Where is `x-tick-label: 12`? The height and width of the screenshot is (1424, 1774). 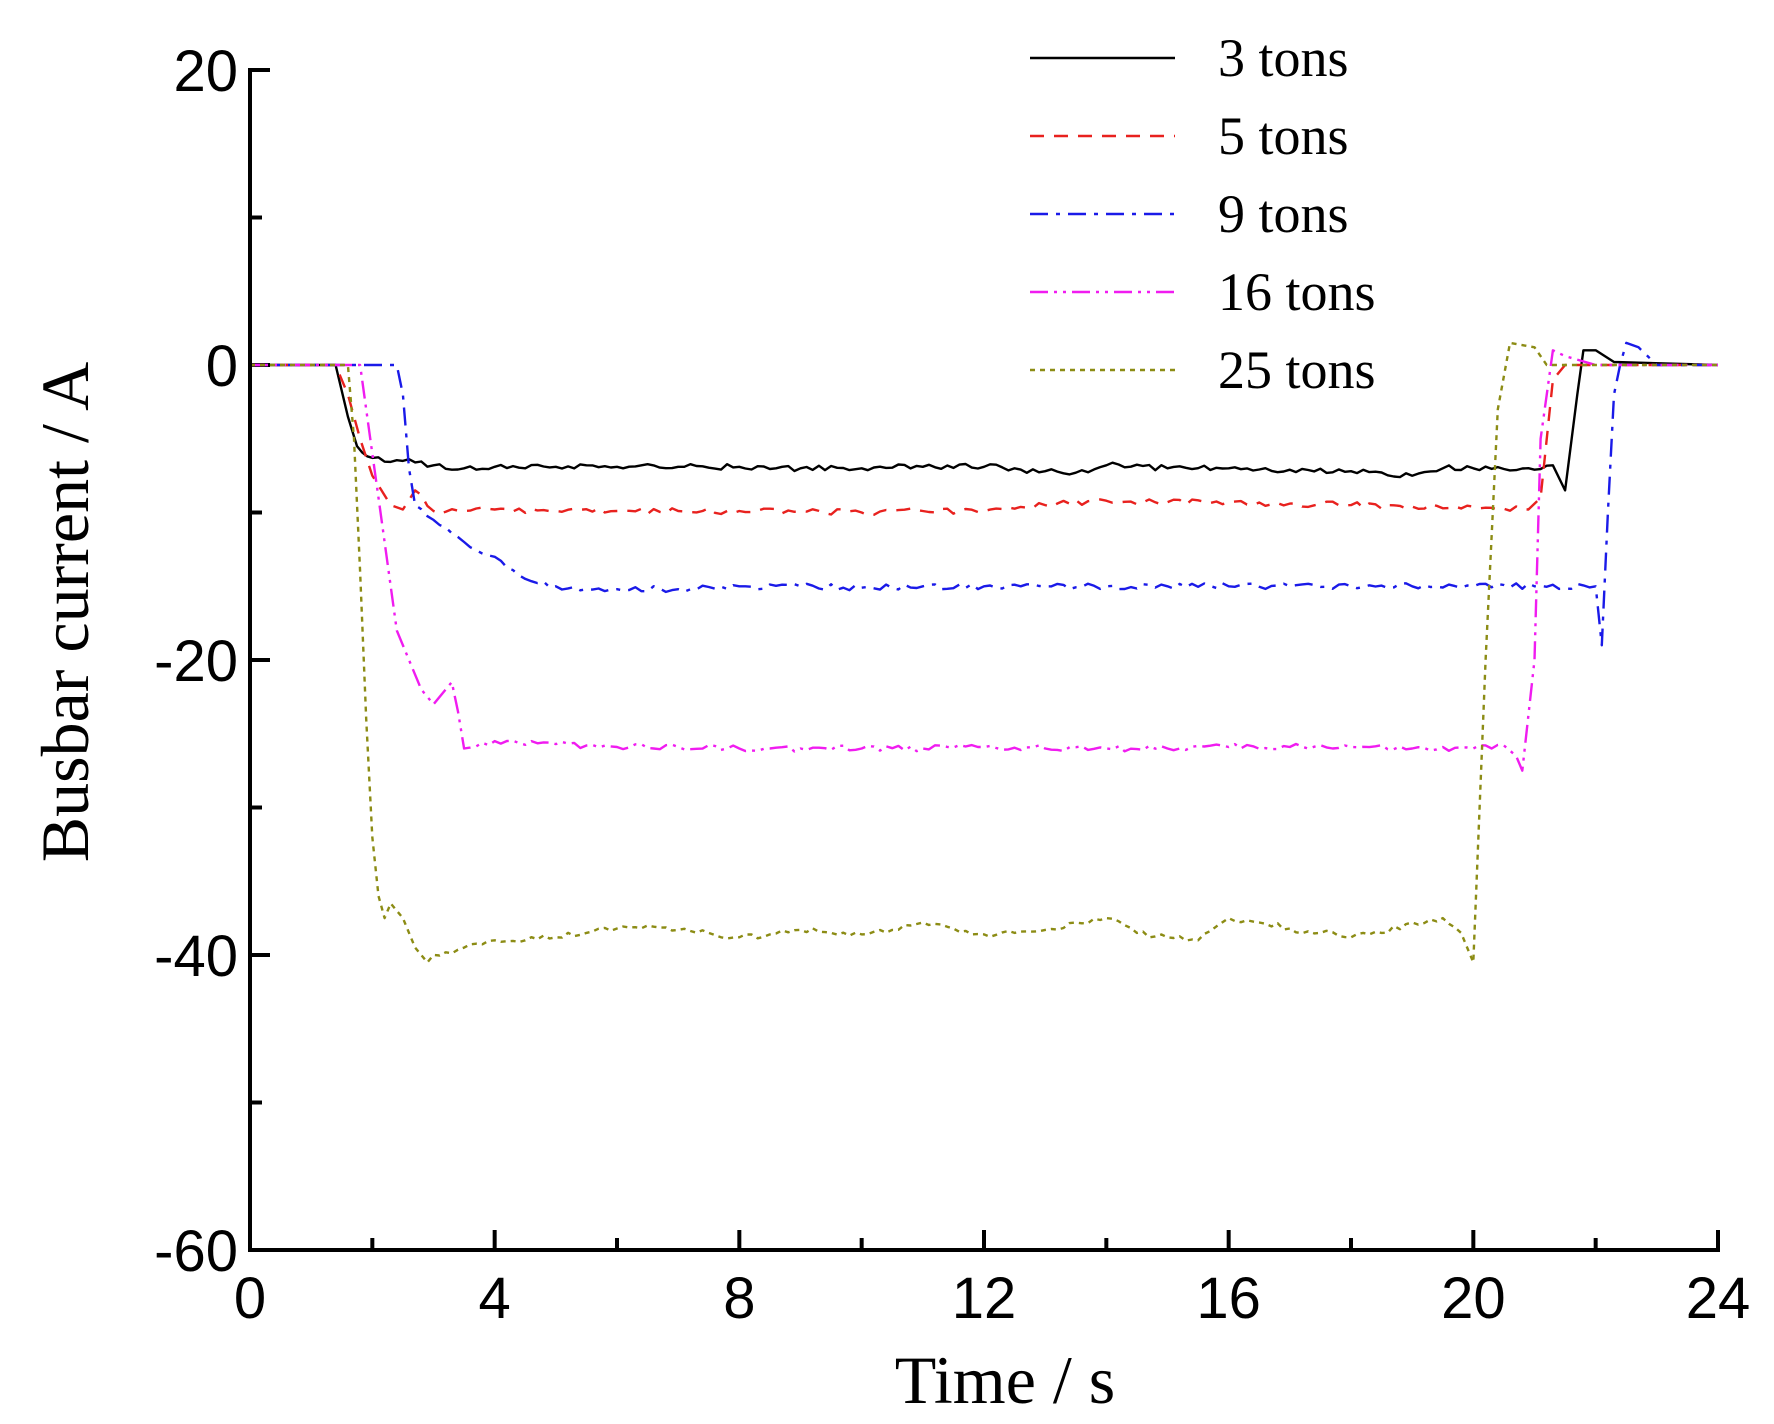 x-tick-label: 12 is located at coordinates (984, 1298).